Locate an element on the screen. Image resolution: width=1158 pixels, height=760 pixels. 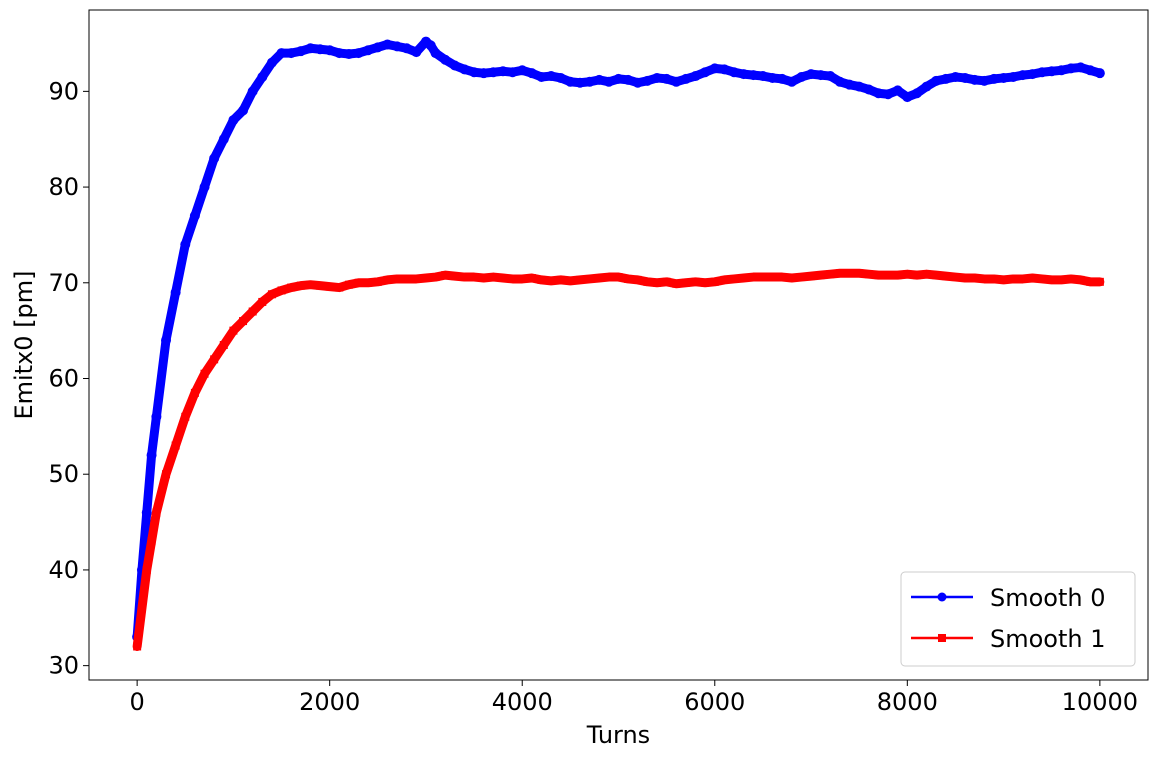
y-tick-label: 60 is located at coordinates (63, 379).